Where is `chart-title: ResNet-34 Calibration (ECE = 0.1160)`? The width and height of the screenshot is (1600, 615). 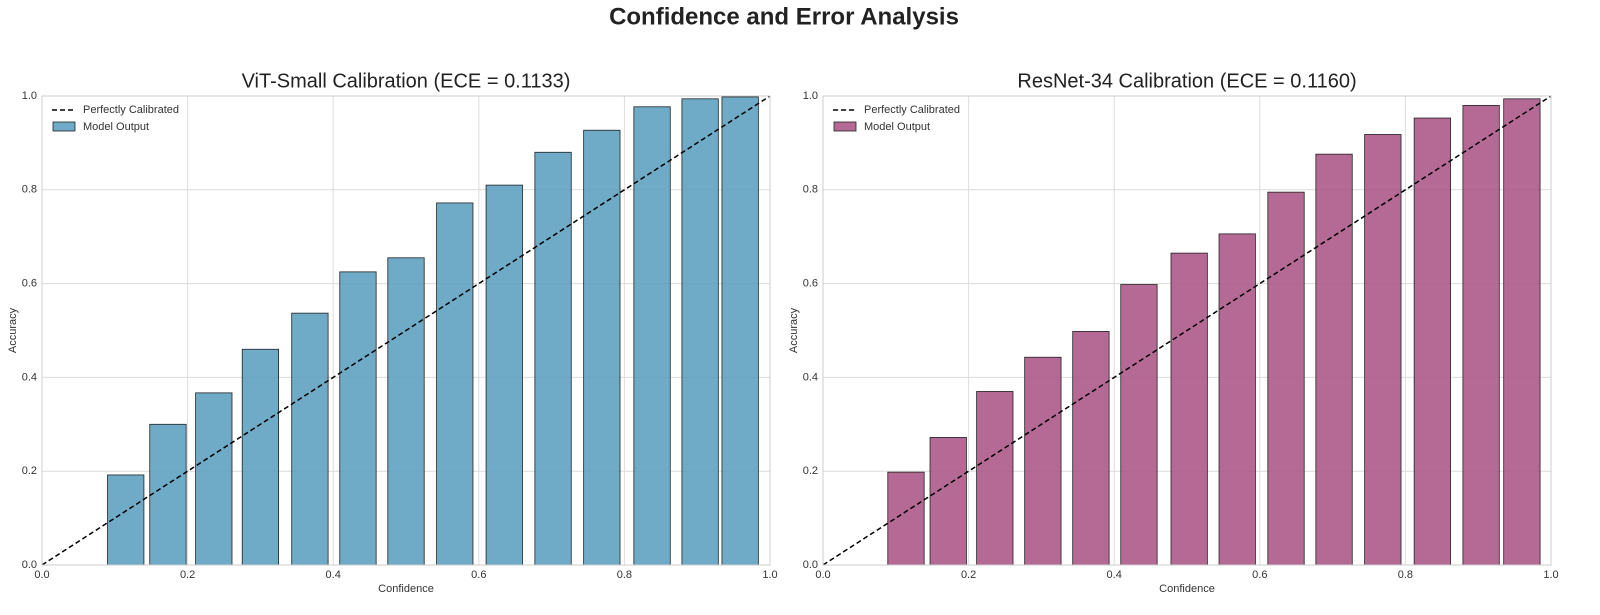
chart-title: ResNet-34 Calibration (ECE = 0.1160) is located at coordinates (1186, 81).